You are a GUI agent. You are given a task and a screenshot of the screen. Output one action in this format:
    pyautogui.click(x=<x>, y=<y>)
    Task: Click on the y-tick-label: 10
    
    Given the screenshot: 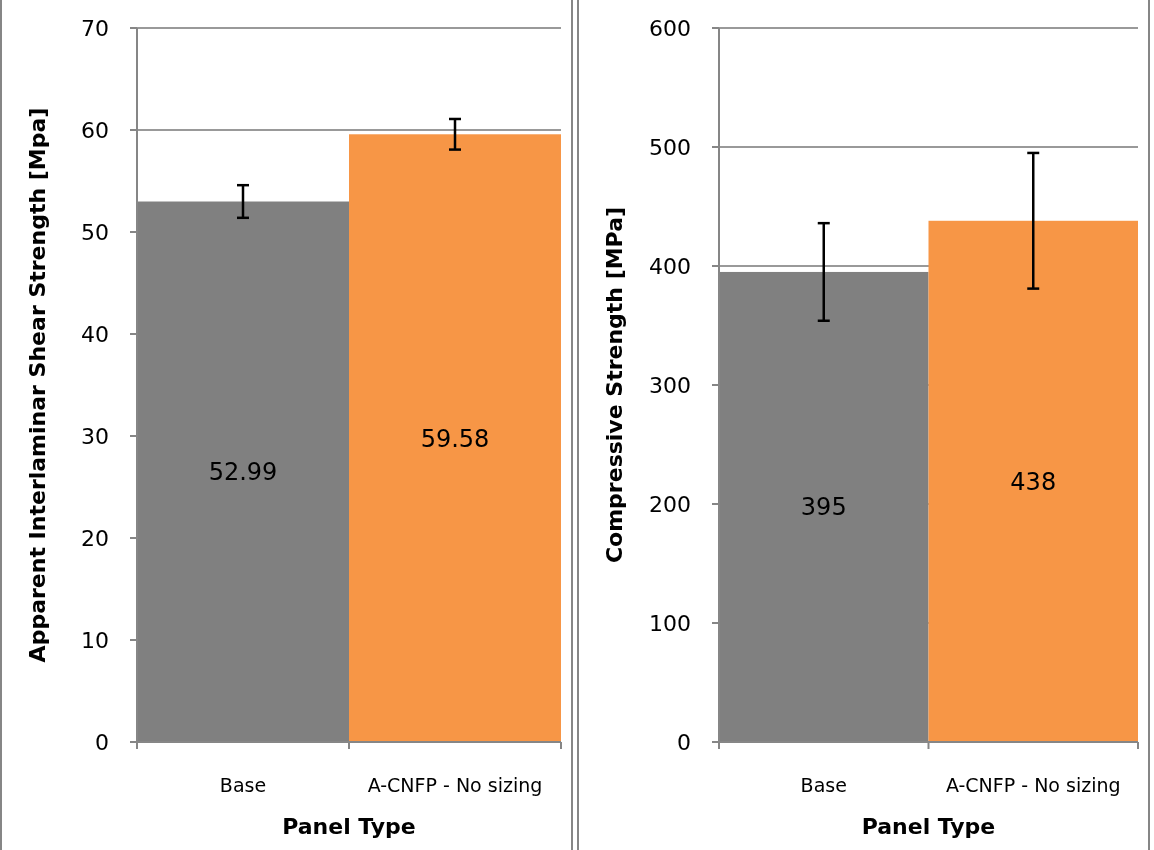 What is the action you would take?
    pyautogui.click(x=95, y=640)
    